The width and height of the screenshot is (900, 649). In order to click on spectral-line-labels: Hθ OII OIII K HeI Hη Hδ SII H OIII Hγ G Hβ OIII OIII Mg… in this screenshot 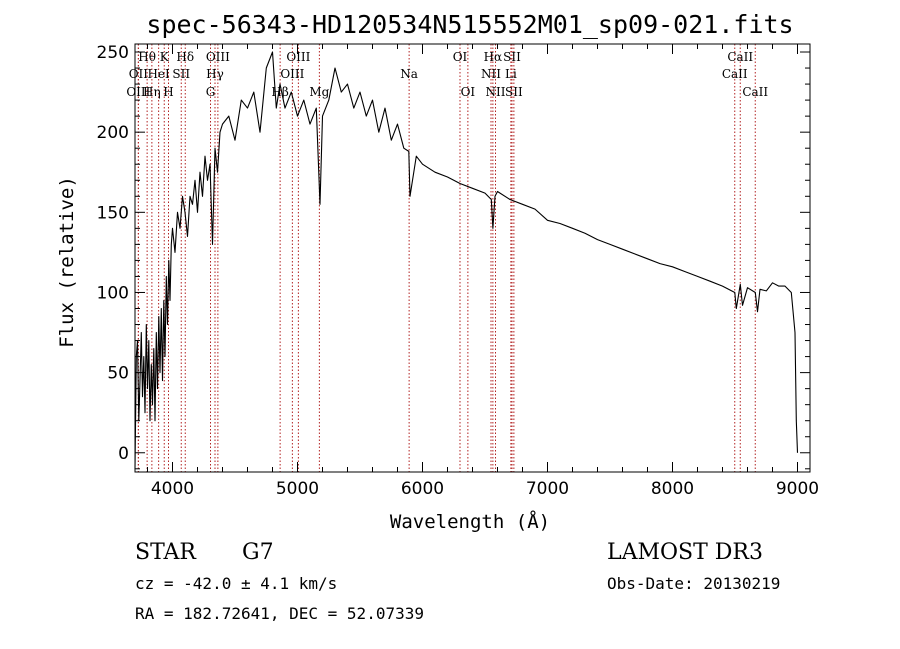, I will do `click(447, 74)`.